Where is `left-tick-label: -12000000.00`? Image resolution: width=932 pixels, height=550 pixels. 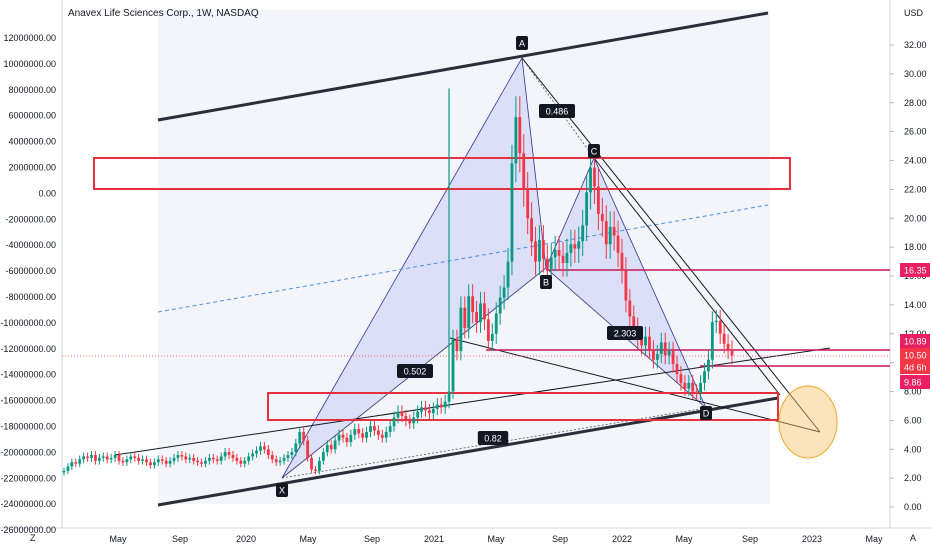 left-tick-label: -12000000.00 is located at coordinates (28, 349).